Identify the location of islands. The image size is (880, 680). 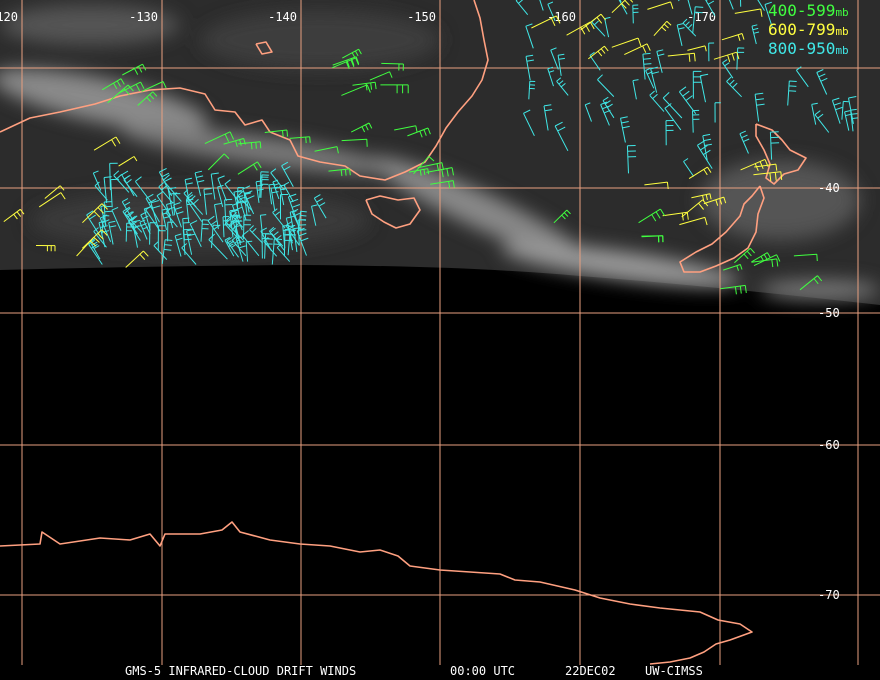
(264, 48).